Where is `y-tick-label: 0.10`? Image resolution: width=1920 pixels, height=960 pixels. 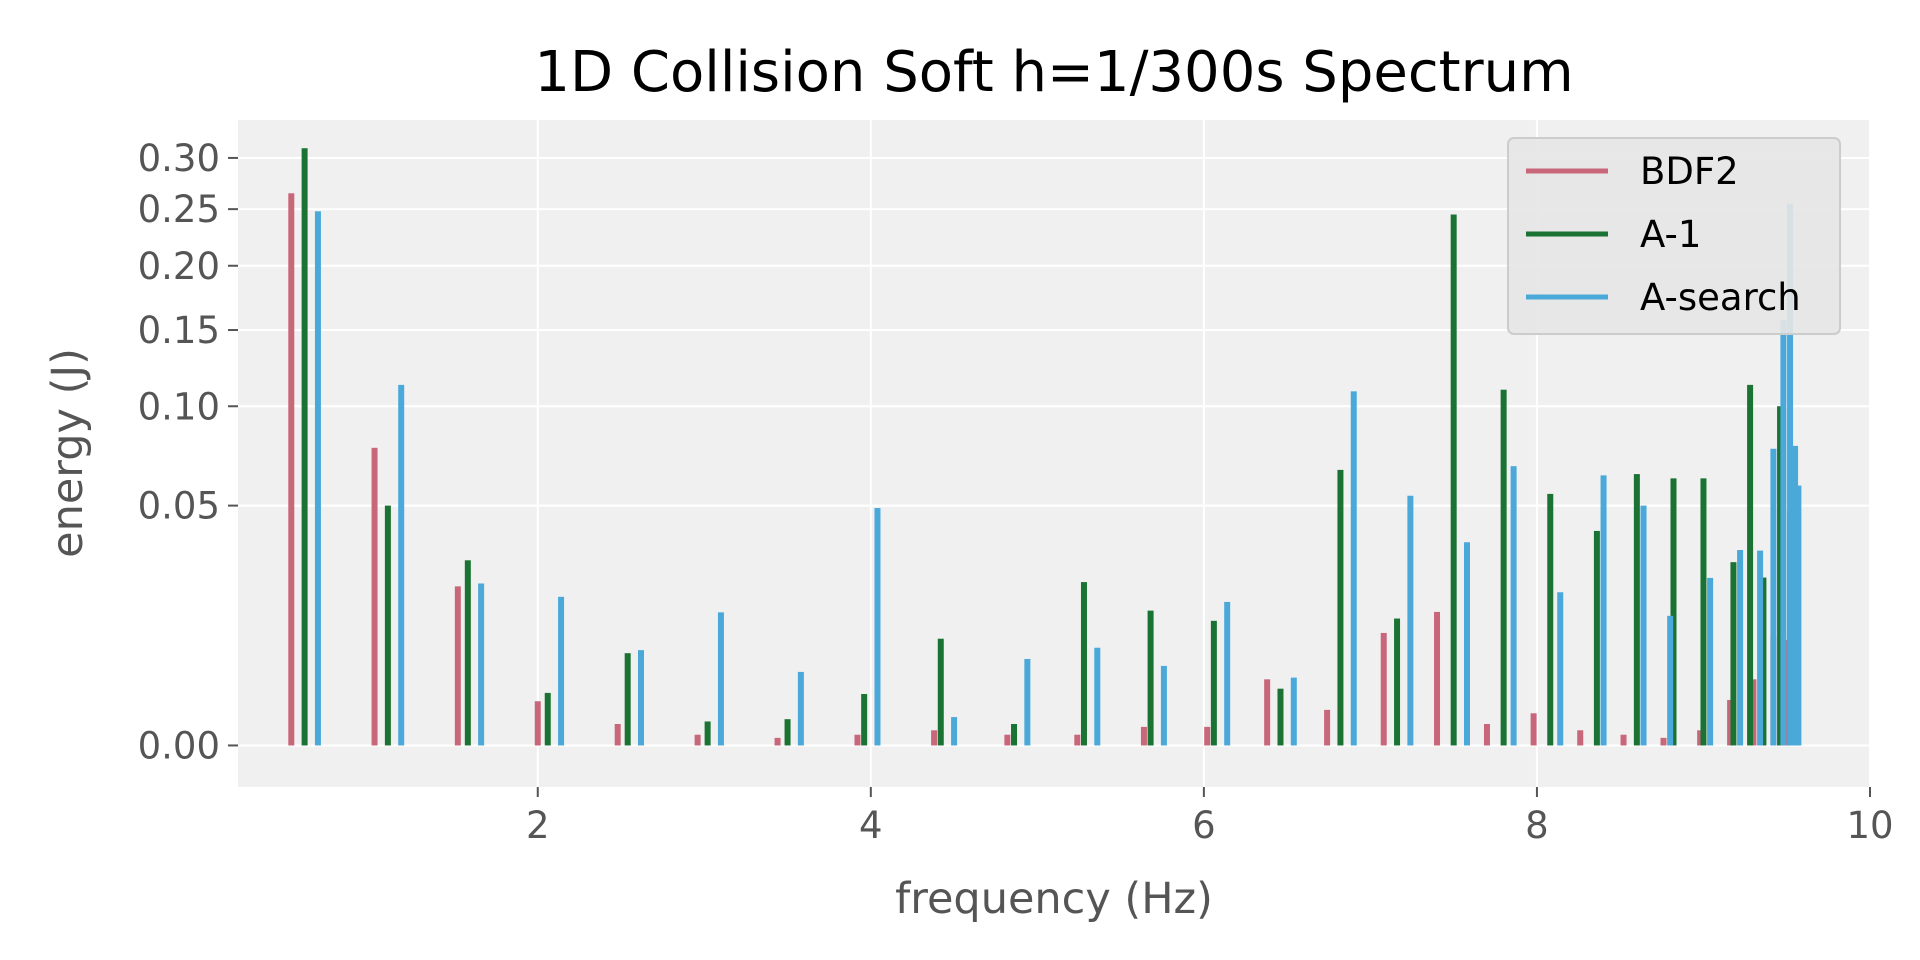
y-tick-label: 0.10 is located at coordinates (179, 406).